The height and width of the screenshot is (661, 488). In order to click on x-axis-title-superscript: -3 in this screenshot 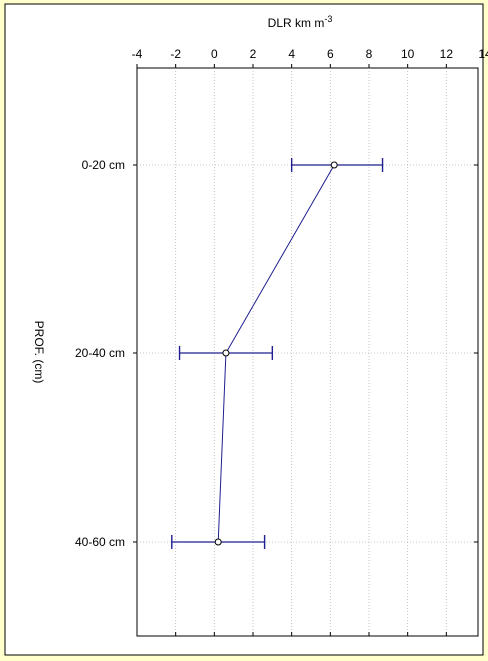, I will do `click(328, 19)`.